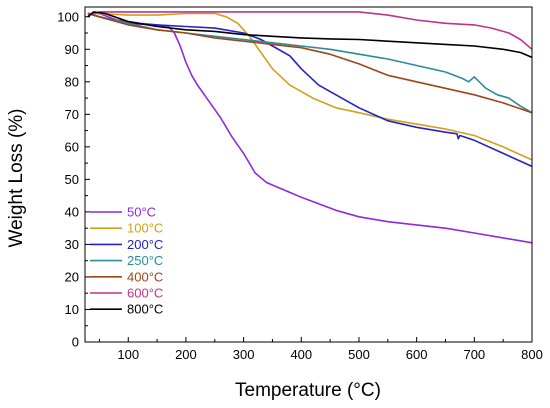 The image size is (550, 408). What do you see at coordinates (320, 349) in the screenshot?
I see `x-axis: 100 200 300 400 500 600 700 800` at bounding box center [320, 349].